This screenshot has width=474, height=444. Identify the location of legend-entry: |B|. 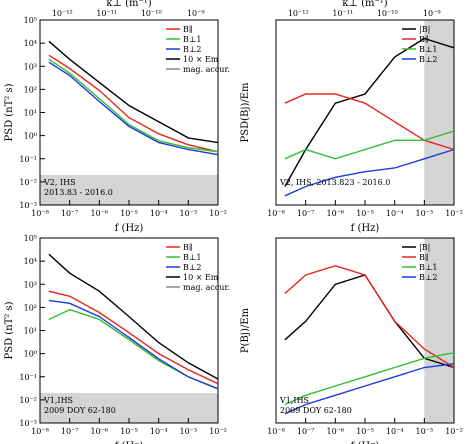
(424, 29).